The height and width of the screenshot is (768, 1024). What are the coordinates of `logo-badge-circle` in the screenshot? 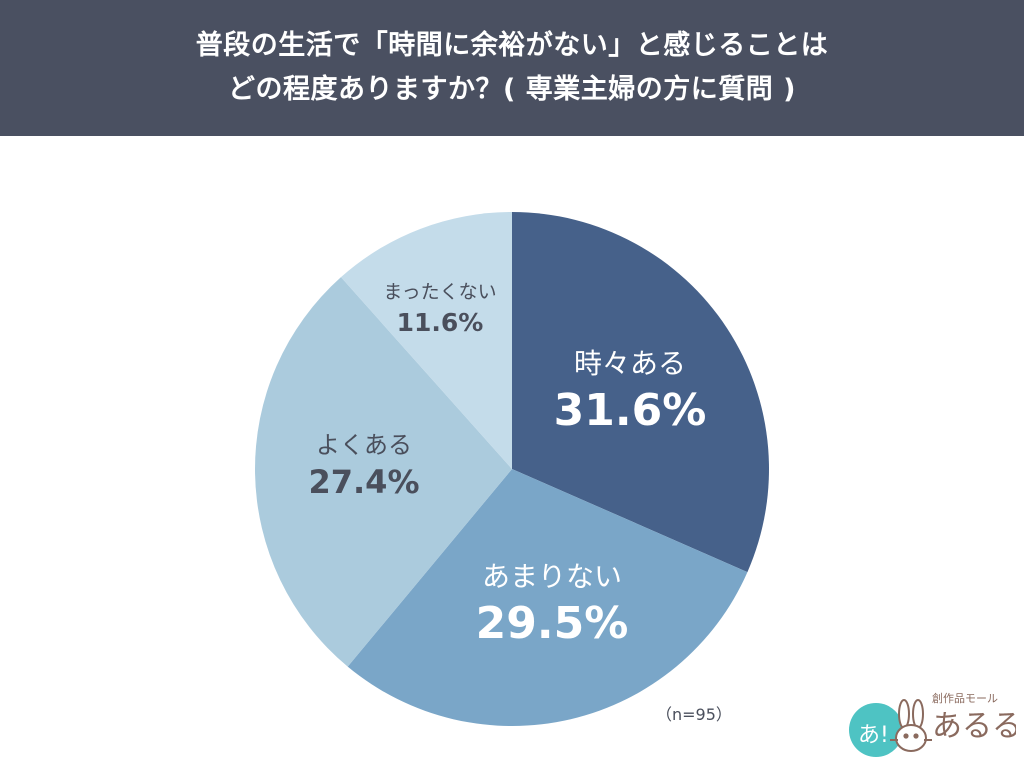 It's located at (876, 730).